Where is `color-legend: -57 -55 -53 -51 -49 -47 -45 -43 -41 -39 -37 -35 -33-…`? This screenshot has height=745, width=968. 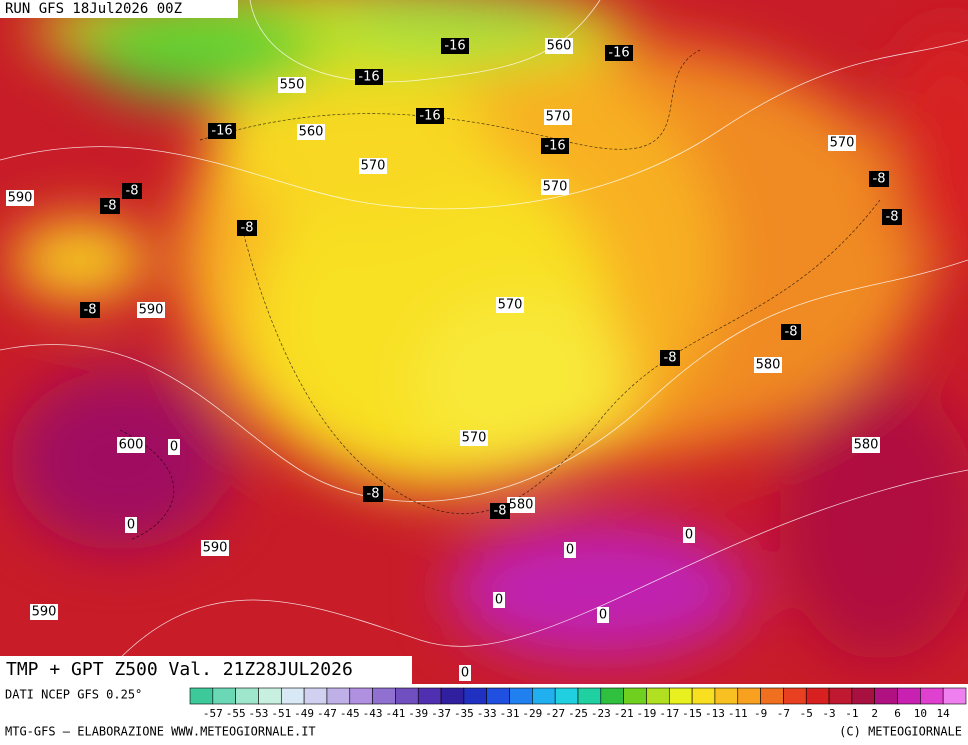
color-legend: -57 -55 -53 -51 -49 -47 -45 -43 -41 -39 -37 -35 -33-… is located at coordinates (578, 703).